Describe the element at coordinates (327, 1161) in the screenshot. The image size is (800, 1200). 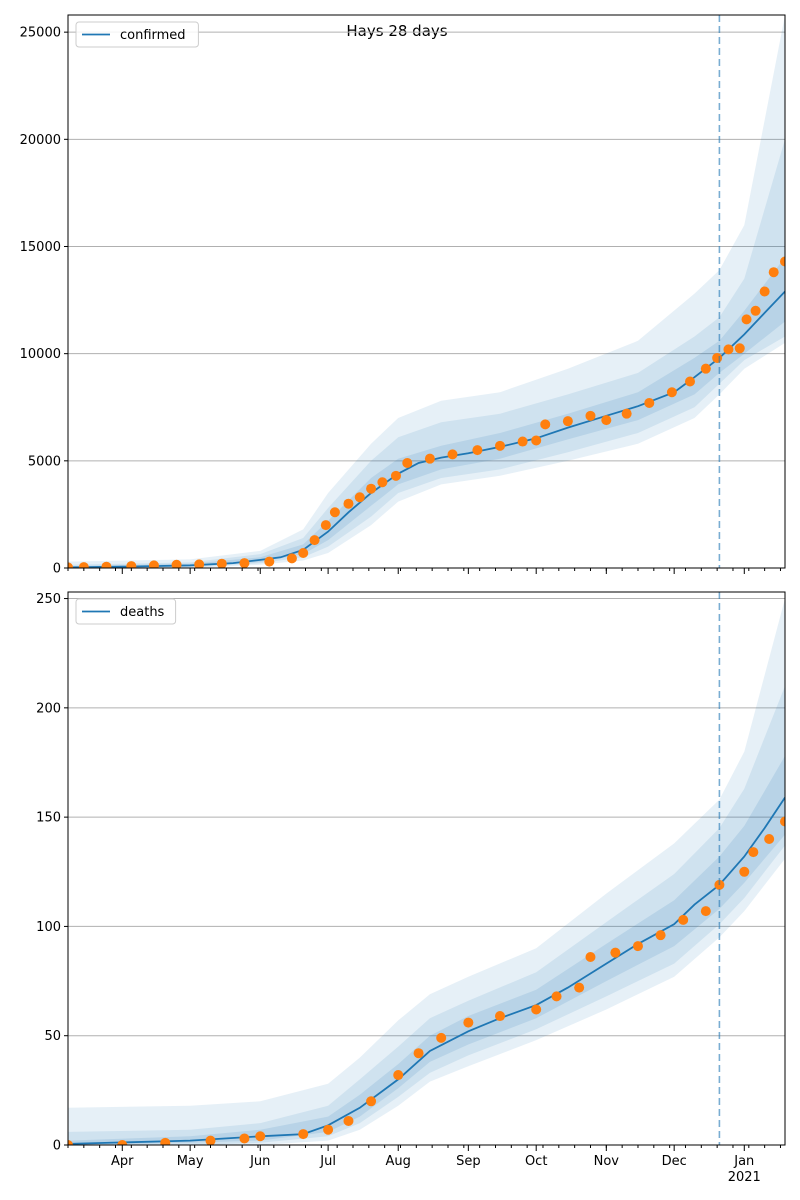
I see `x-tick-label: Jul` at that location.